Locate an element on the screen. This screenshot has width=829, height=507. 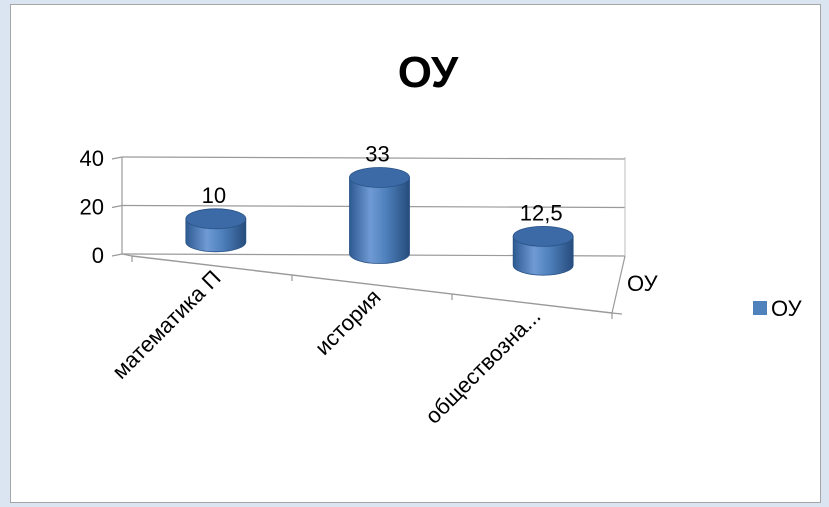
depth-axis-label: ОУ is located at coordinates (643, 283).